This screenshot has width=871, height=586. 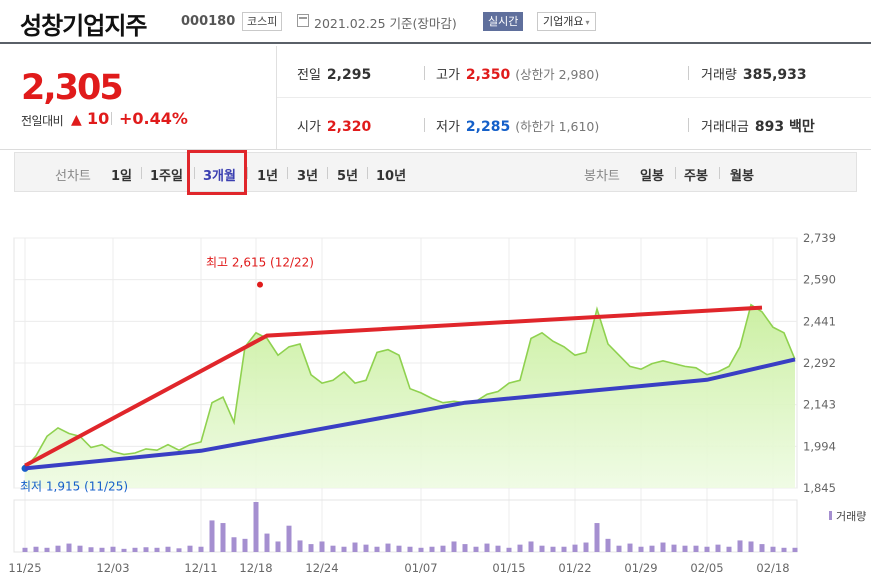 What do you see at coordinates (83, 26) in the screenshot?
I see `stock-name: 성창기업지주` at bounding box center [83, 26].